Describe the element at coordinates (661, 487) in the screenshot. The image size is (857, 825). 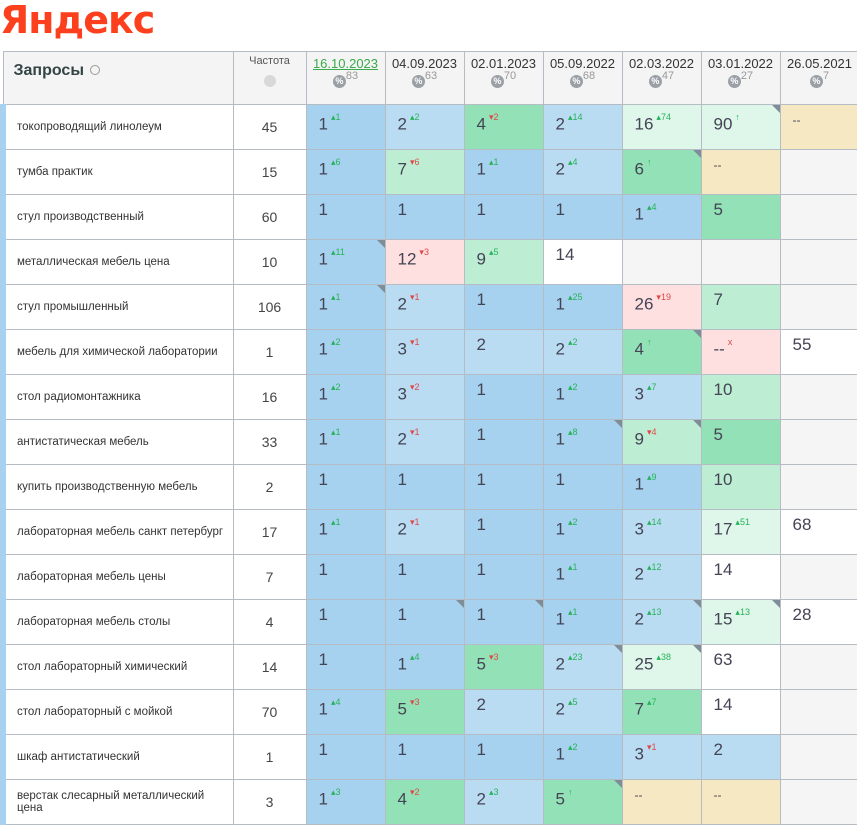
I see `position-cell: 1 ▴9` at that location.